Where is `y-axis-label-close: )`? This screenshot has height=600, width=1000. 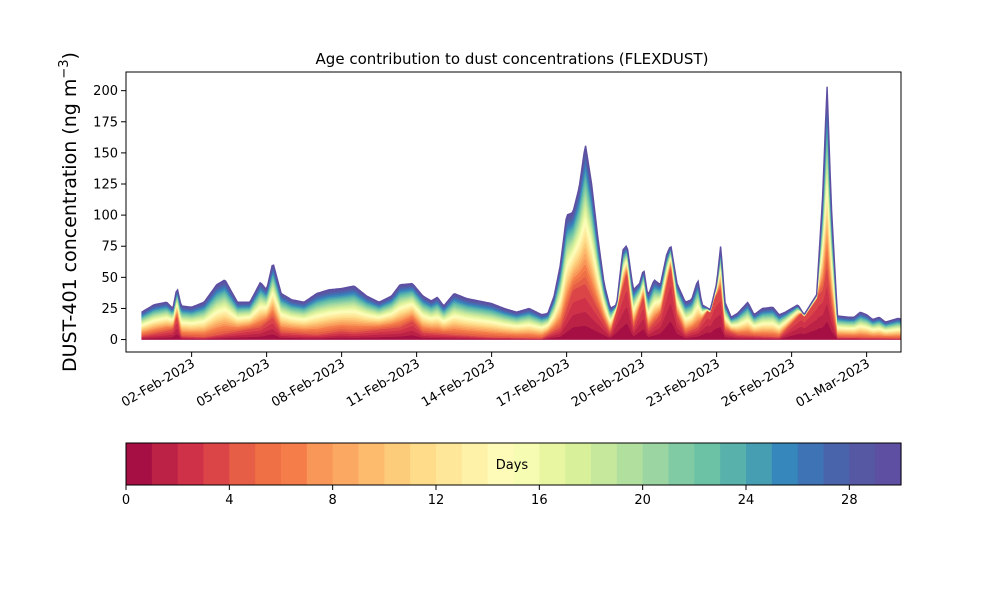 y-axis-label-close: ) is located at coordinates (70, 55).